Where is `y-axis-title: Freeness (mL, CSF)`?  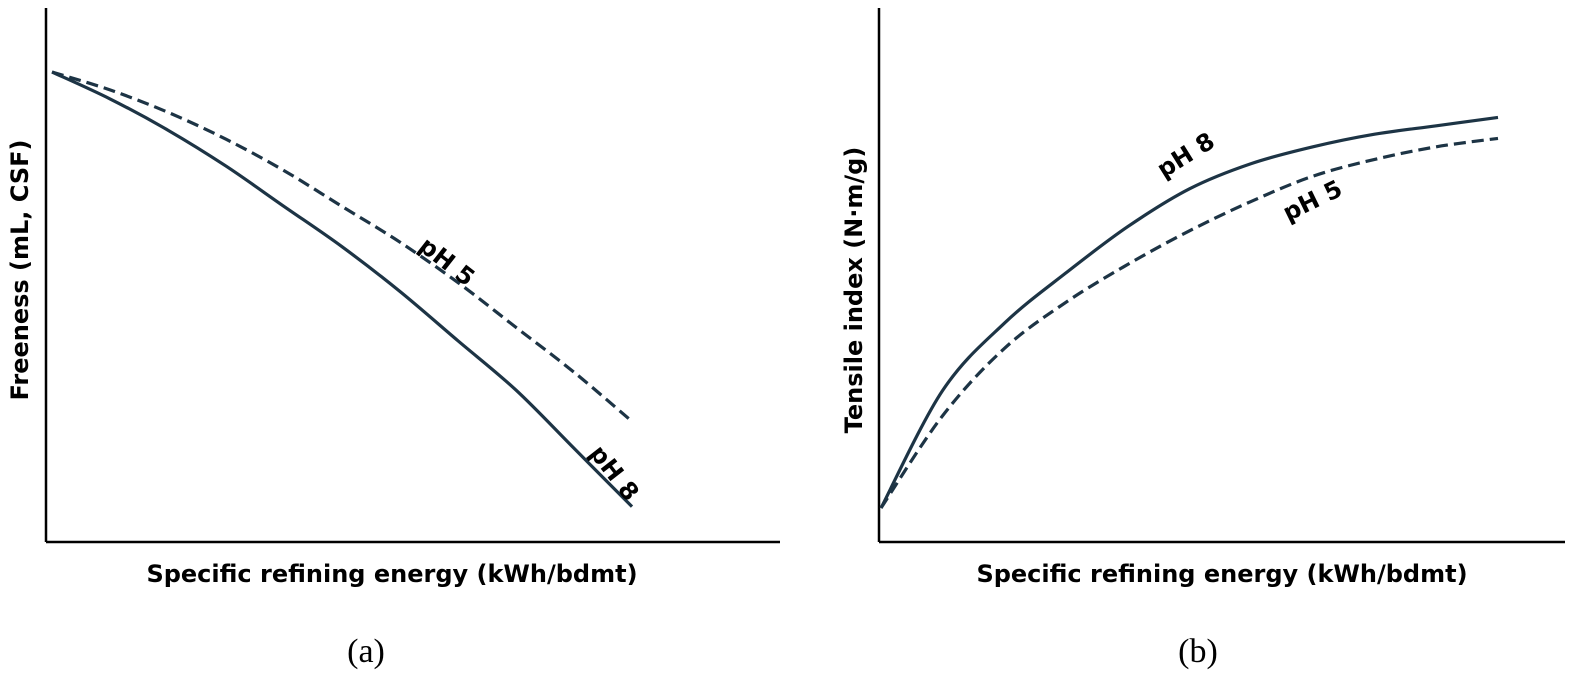
y-axis-title: Freeness (mL, CSF) is located at coordinates (20, 270).